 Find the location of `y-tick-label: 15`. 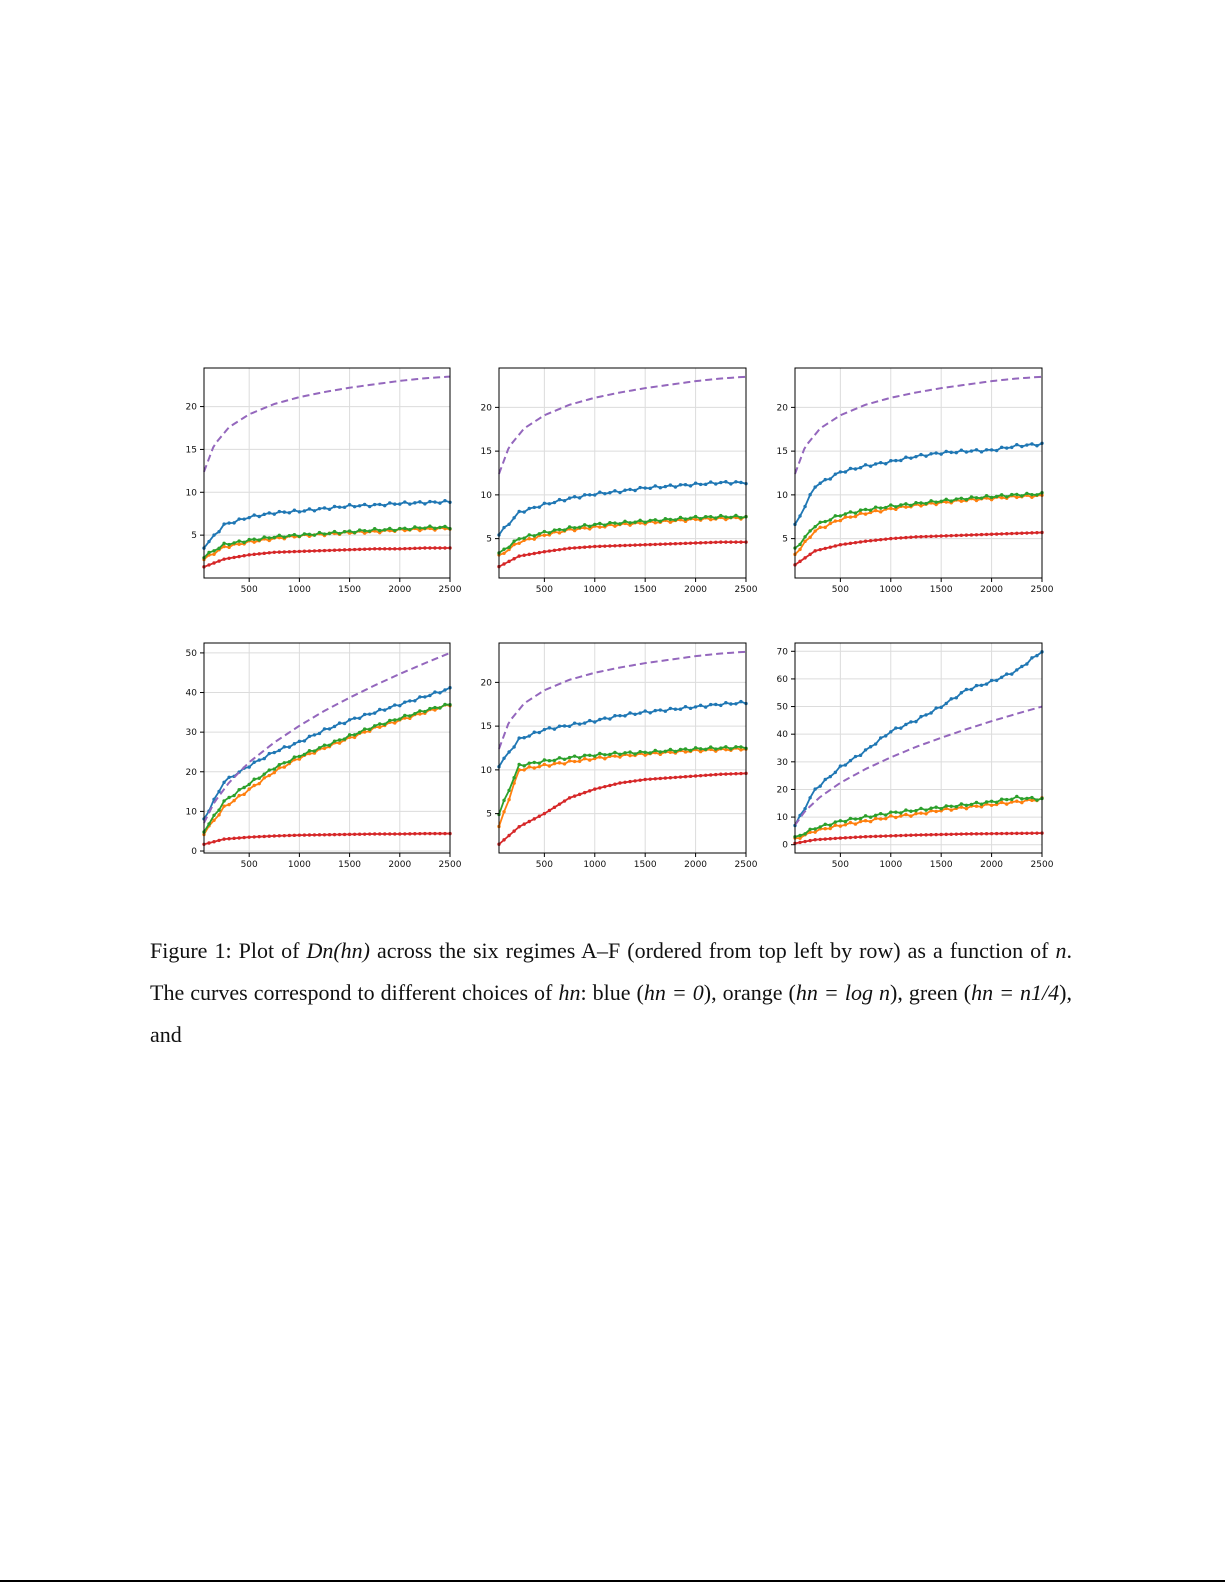

y-tick-label: 15 is located at coordinates (782, 452).